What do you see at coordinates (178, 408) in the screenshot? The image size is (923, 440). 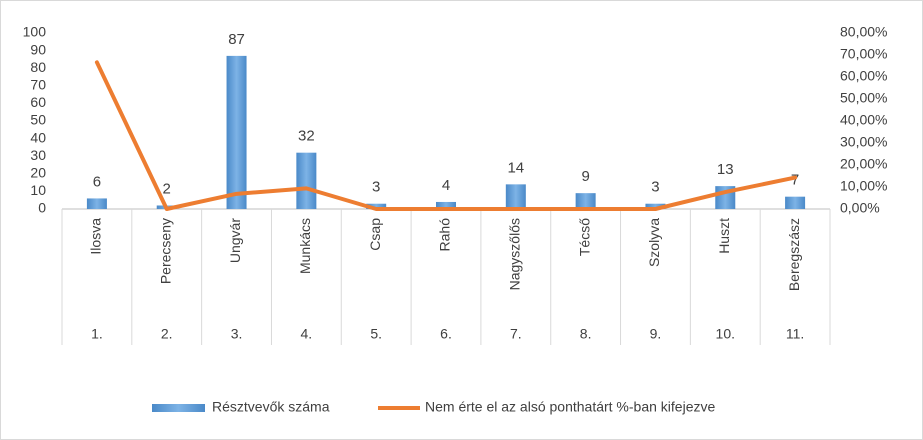 I see `legend-swatch` at bounding box center [178, 408].